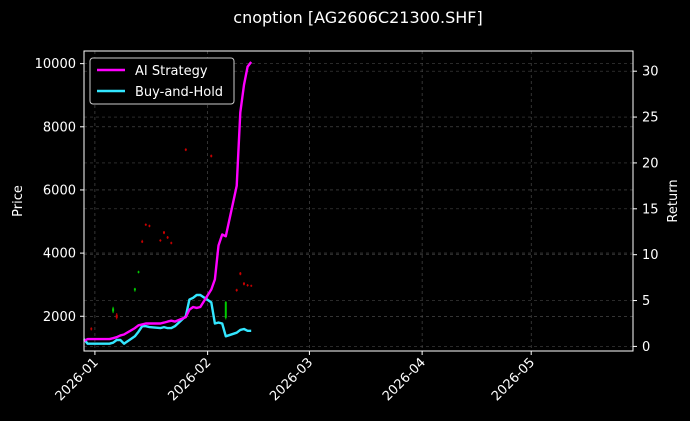 This screenshot has height=421, width=690. I want to click on y2-tick-label-25: 25, so click(650, 118).